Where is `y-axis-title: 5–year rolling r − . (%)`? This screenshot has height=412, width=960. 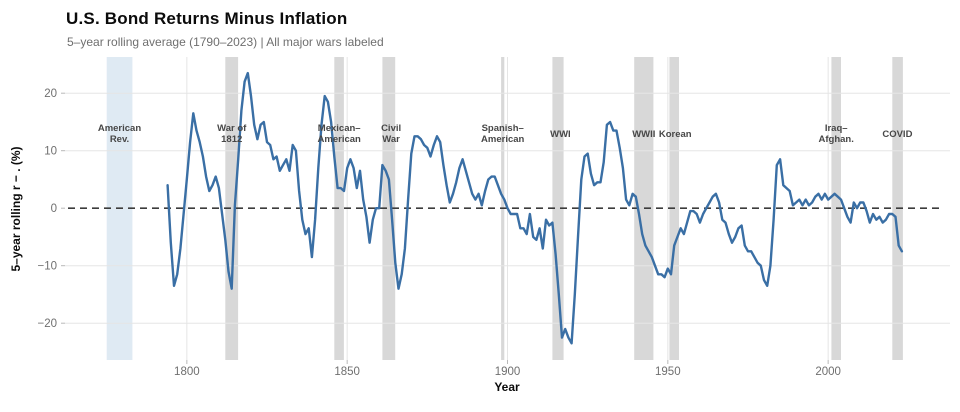
y-axis-title: 5–year rolling r − . (%) is located at coordinates (16, 208).